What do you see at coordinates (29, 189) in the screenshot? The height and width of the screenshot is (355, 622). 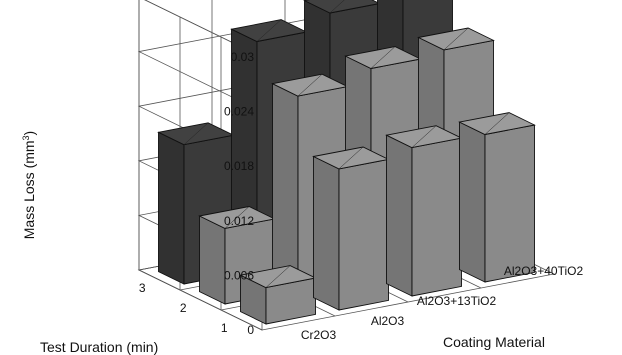 I see `y-axis-title-main: Mass Loss (mm` at bounding box center [29, 189].